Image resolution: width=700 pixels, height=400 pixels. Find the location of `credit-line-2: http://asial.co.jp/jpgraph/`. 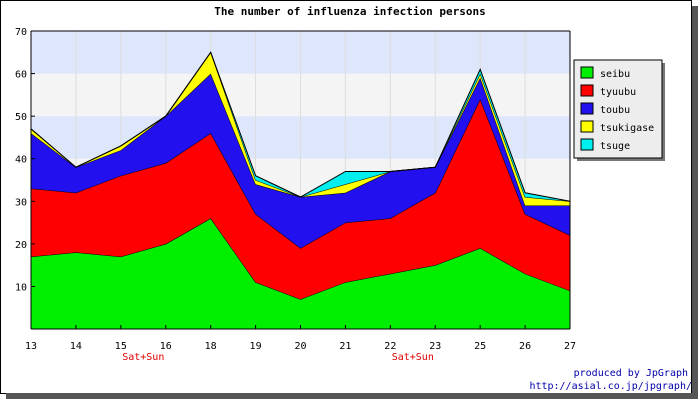

credit-line-2: http://asial.co.jp/jpgraph/ is located at coordinates (610, 386).